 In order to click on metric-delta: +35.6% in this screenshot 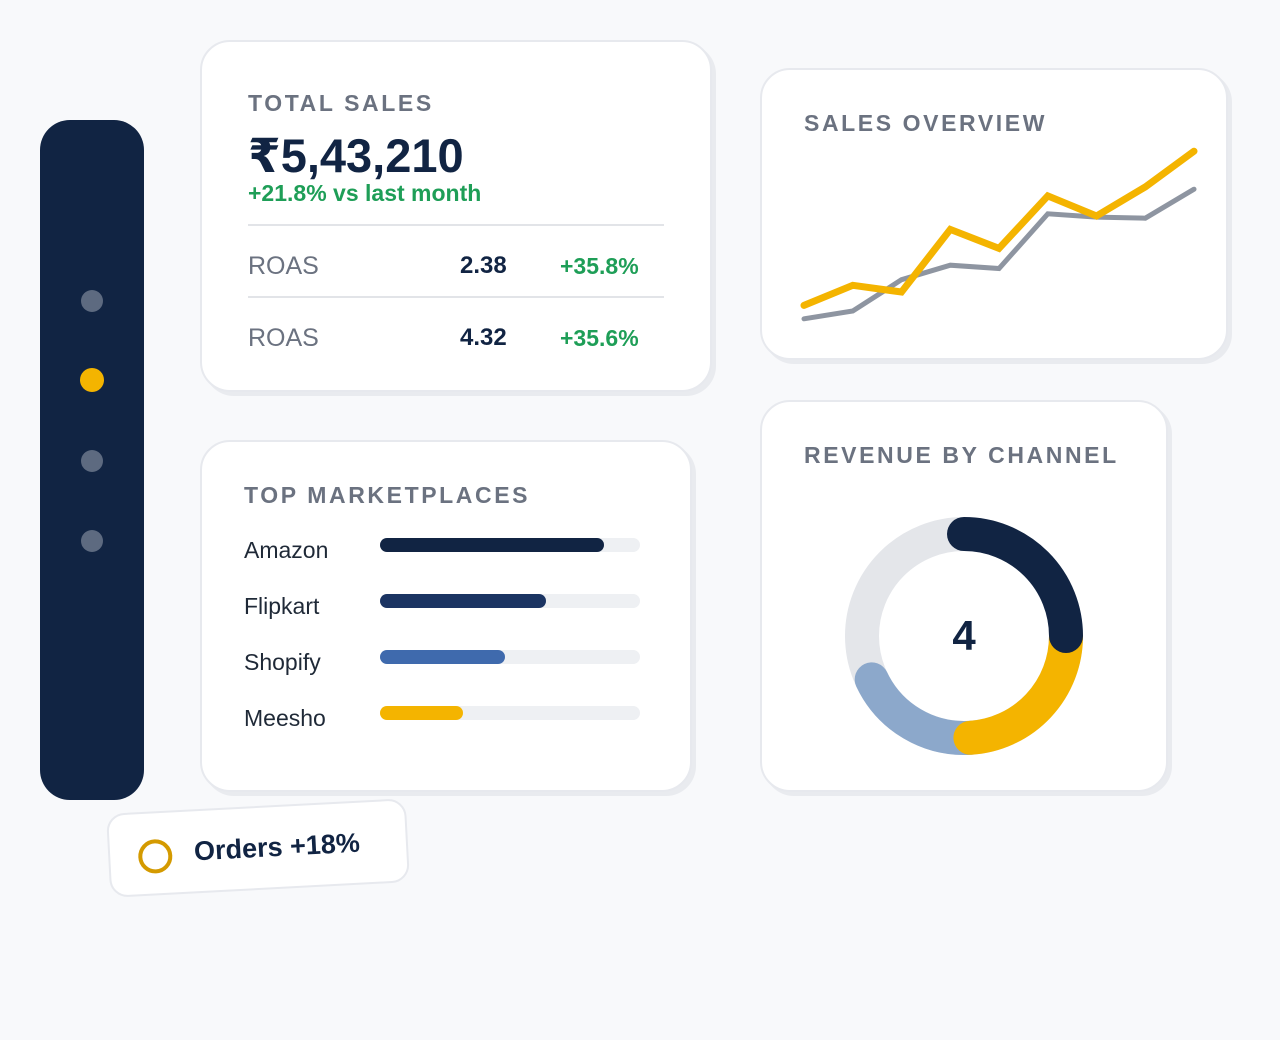, I will do `click(599, 338)`.